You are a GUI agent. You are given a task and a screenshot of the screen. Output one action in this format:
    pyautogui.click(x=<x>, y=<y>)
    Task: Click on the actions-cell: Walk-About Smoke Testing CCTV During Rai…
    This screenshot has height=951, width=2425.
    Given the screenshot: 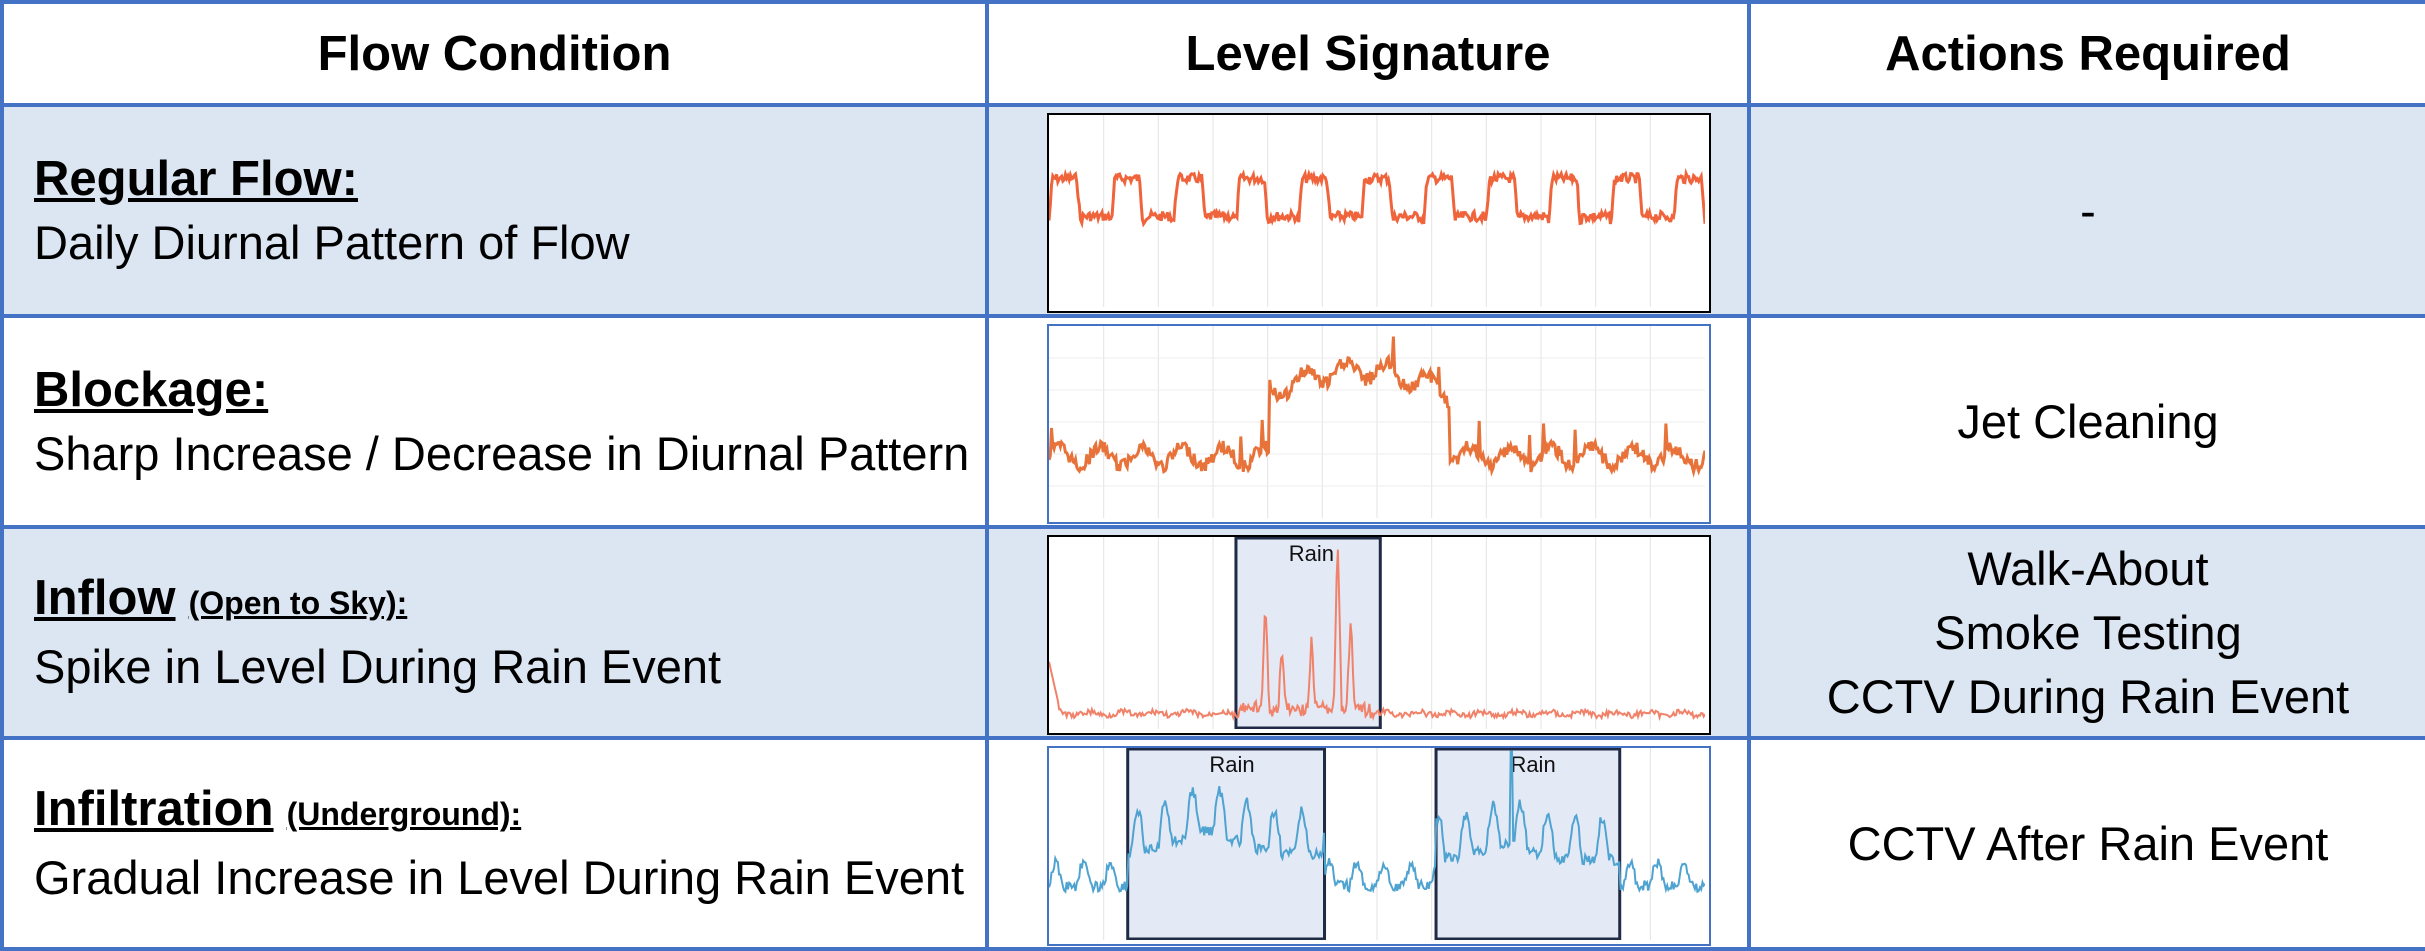 What is the action you would take?
    pyautogui.click(x=2086, y=632)
    